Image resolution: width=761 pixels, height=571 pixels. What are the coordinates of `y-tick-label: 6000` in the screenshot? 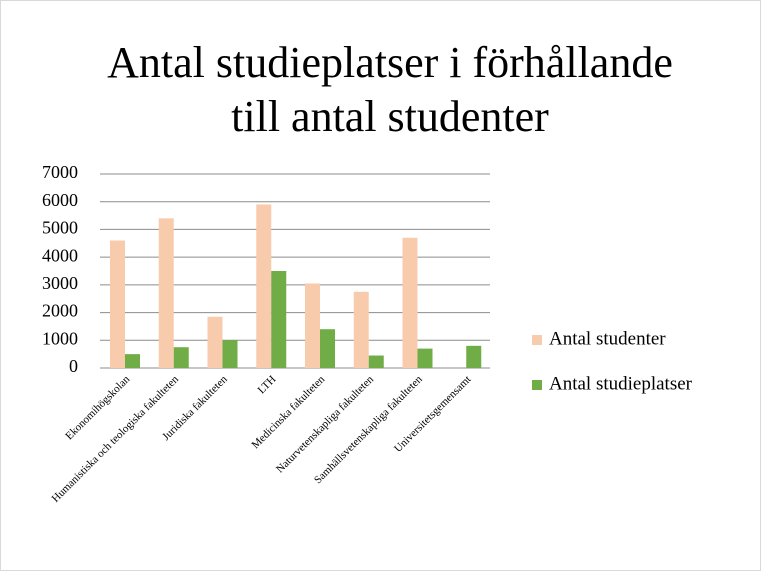 It's located at (60, 200).